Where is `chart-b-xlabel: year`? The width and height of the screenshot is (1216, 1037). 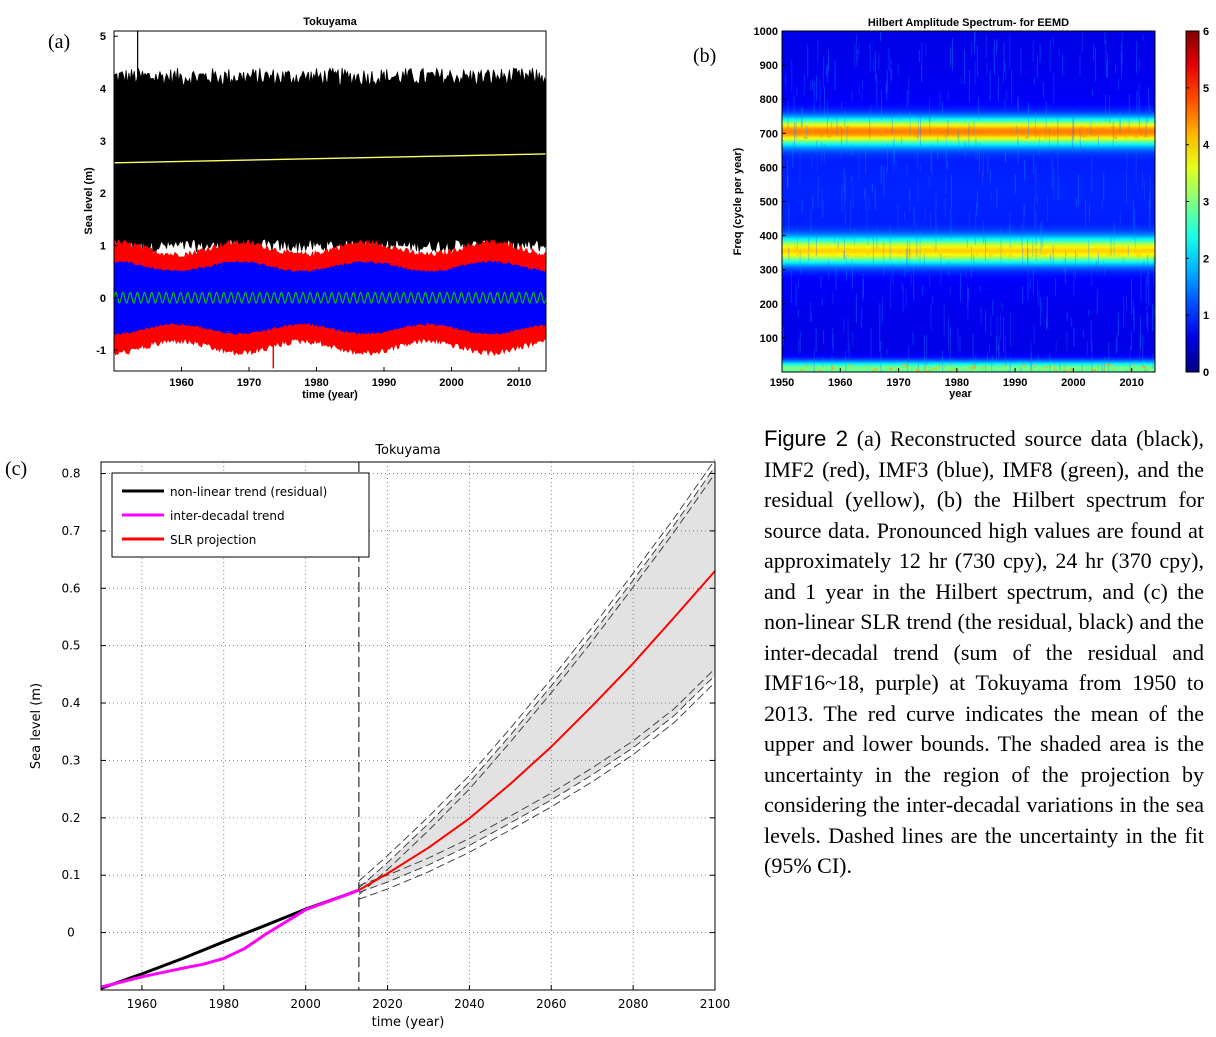 chart-b-xlabel: year is located at coordinates (960, 394).